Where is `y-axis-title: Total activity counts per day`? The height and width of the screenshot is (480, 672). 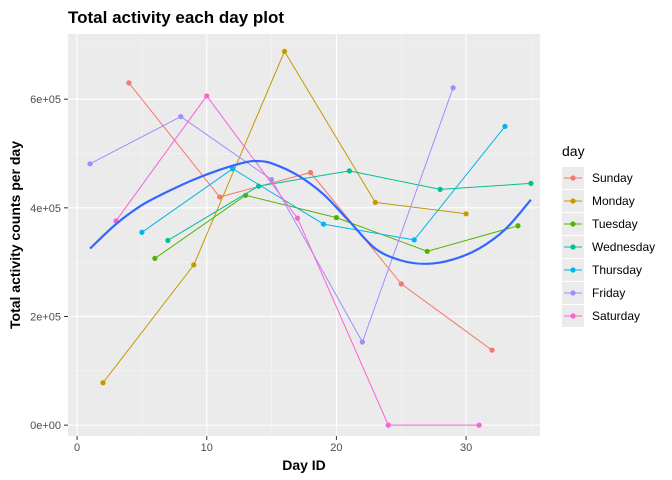 y-axis-title: Total activity counts per day is located at coordinates (15, 235).